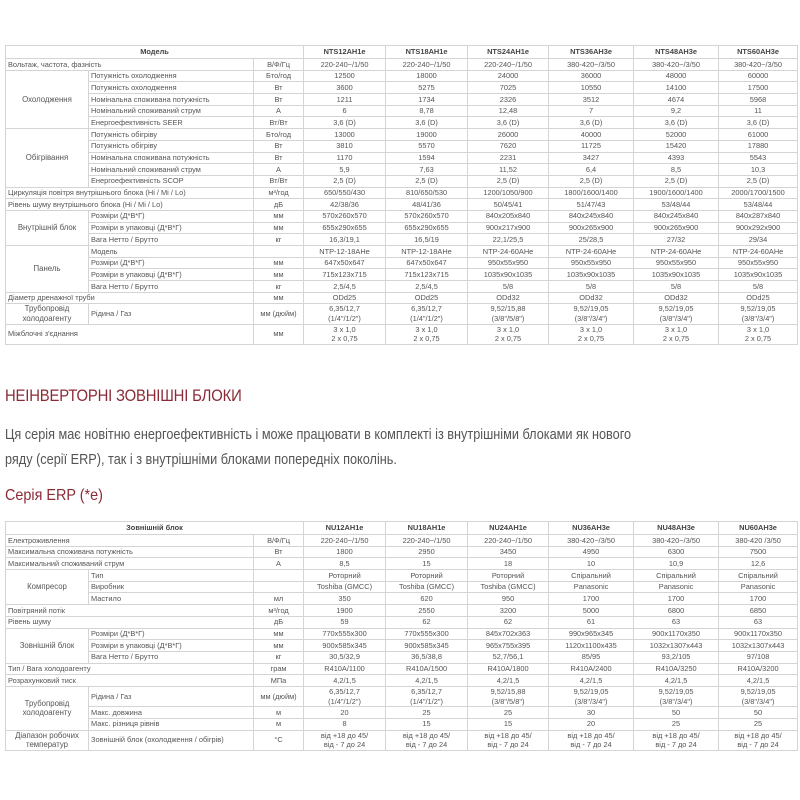  I want to click on row-unit: дБ, so click(278, 622).